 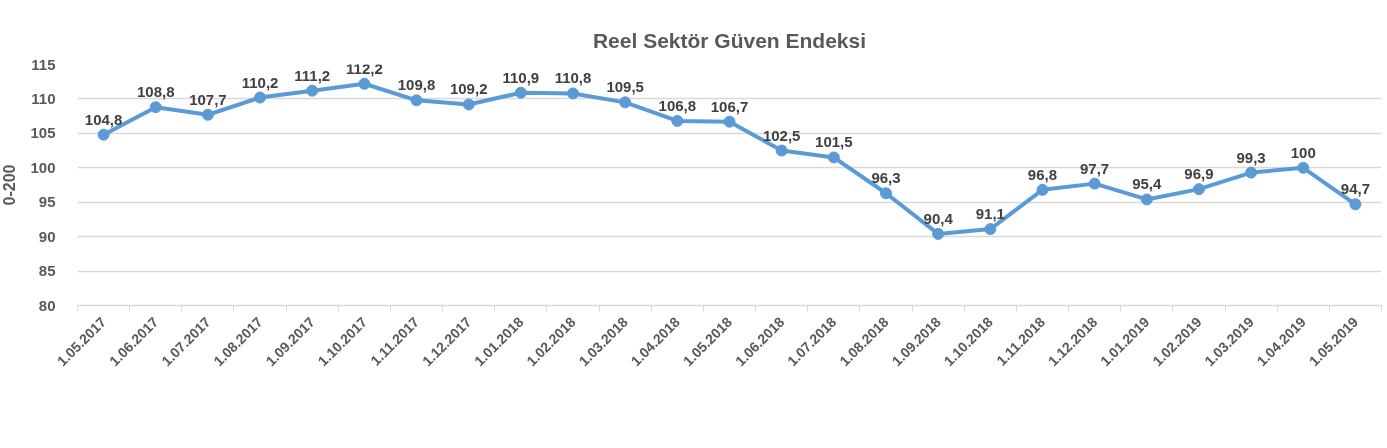 What do you see at coordinates (1355, 189) in the screenshot?
I see `data-label: 94,7` at bounding box center [1355, 189].